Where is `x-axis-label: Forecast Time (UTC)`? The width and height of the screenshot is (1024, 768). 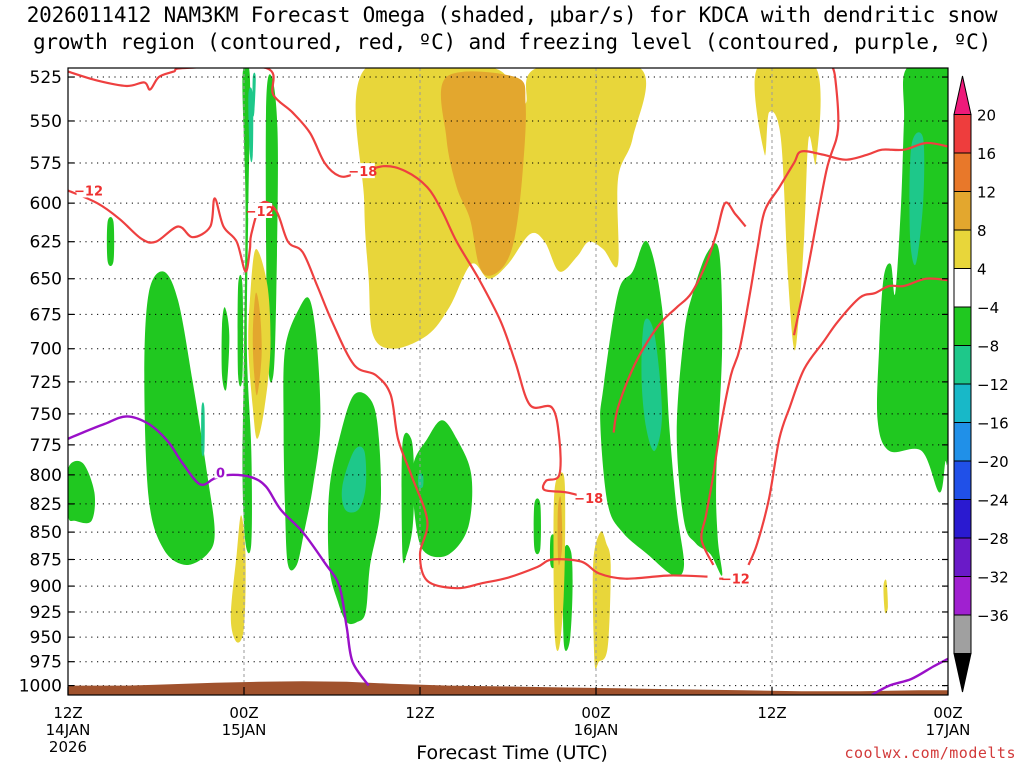 x-axis-label: Forecast Time (UTC) is located at coordinates (512, 753).